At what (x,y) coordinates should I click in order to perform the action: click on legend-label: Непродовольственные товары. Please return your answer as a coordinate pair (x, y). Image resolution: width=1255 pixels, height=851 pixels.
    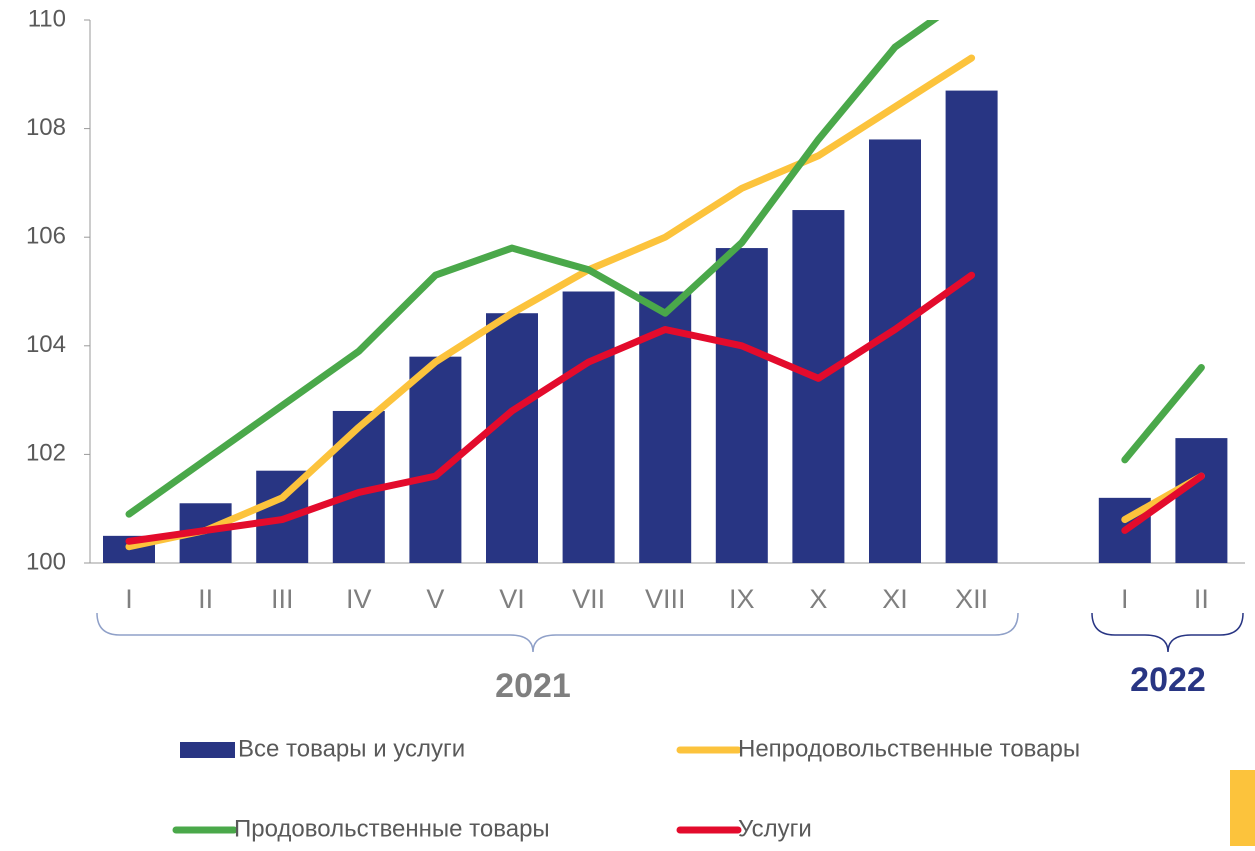
    Looking at the image, I should click on (909, 748).